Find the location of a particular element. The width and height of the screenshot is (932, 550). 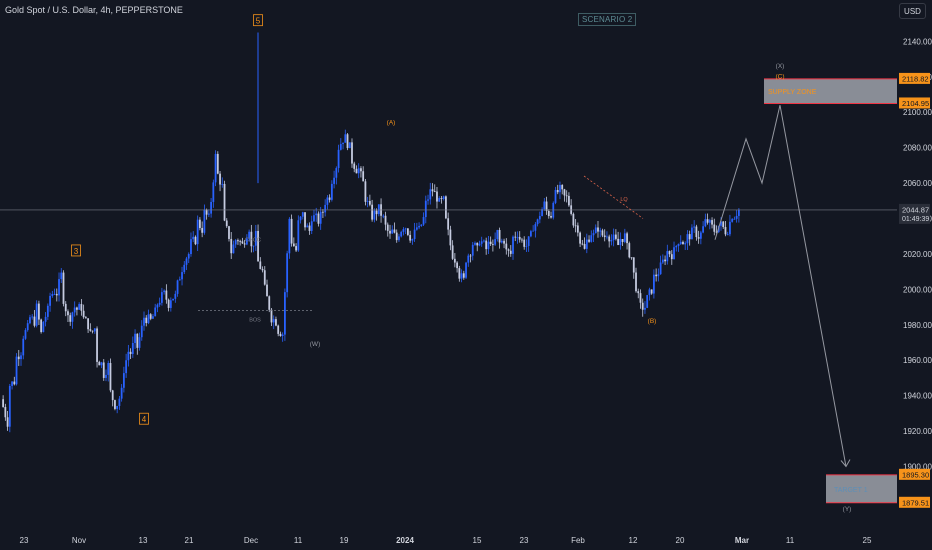

wave-label-box is located at coordinates (76, 250).